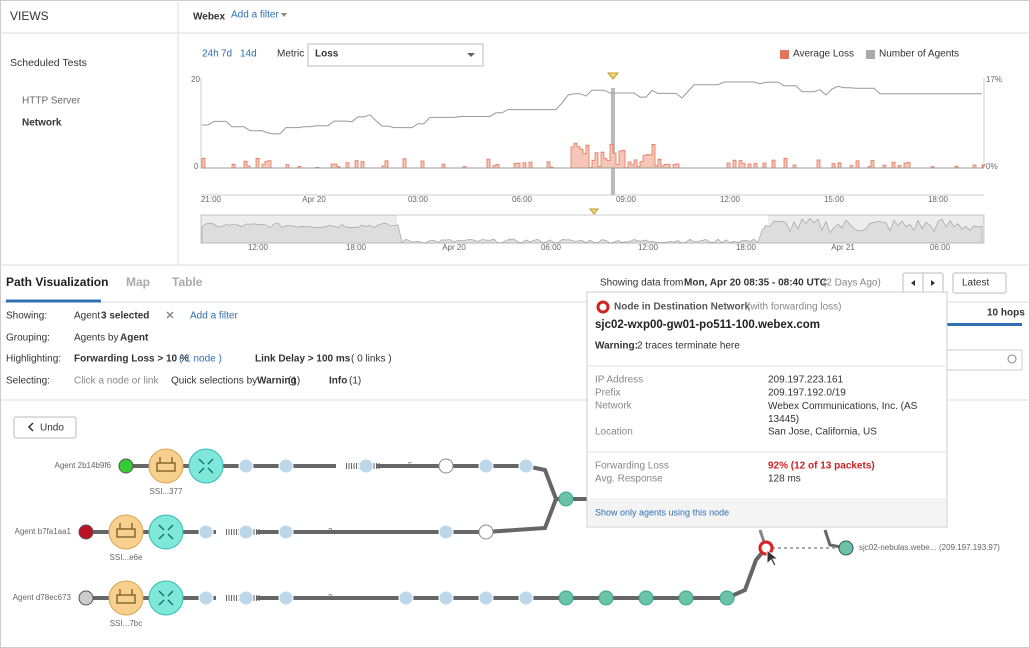 The image size is (1030, 648). Describe the element at coordinates (783, 419) in the screenshot. I see `line: 13445)` at that location.